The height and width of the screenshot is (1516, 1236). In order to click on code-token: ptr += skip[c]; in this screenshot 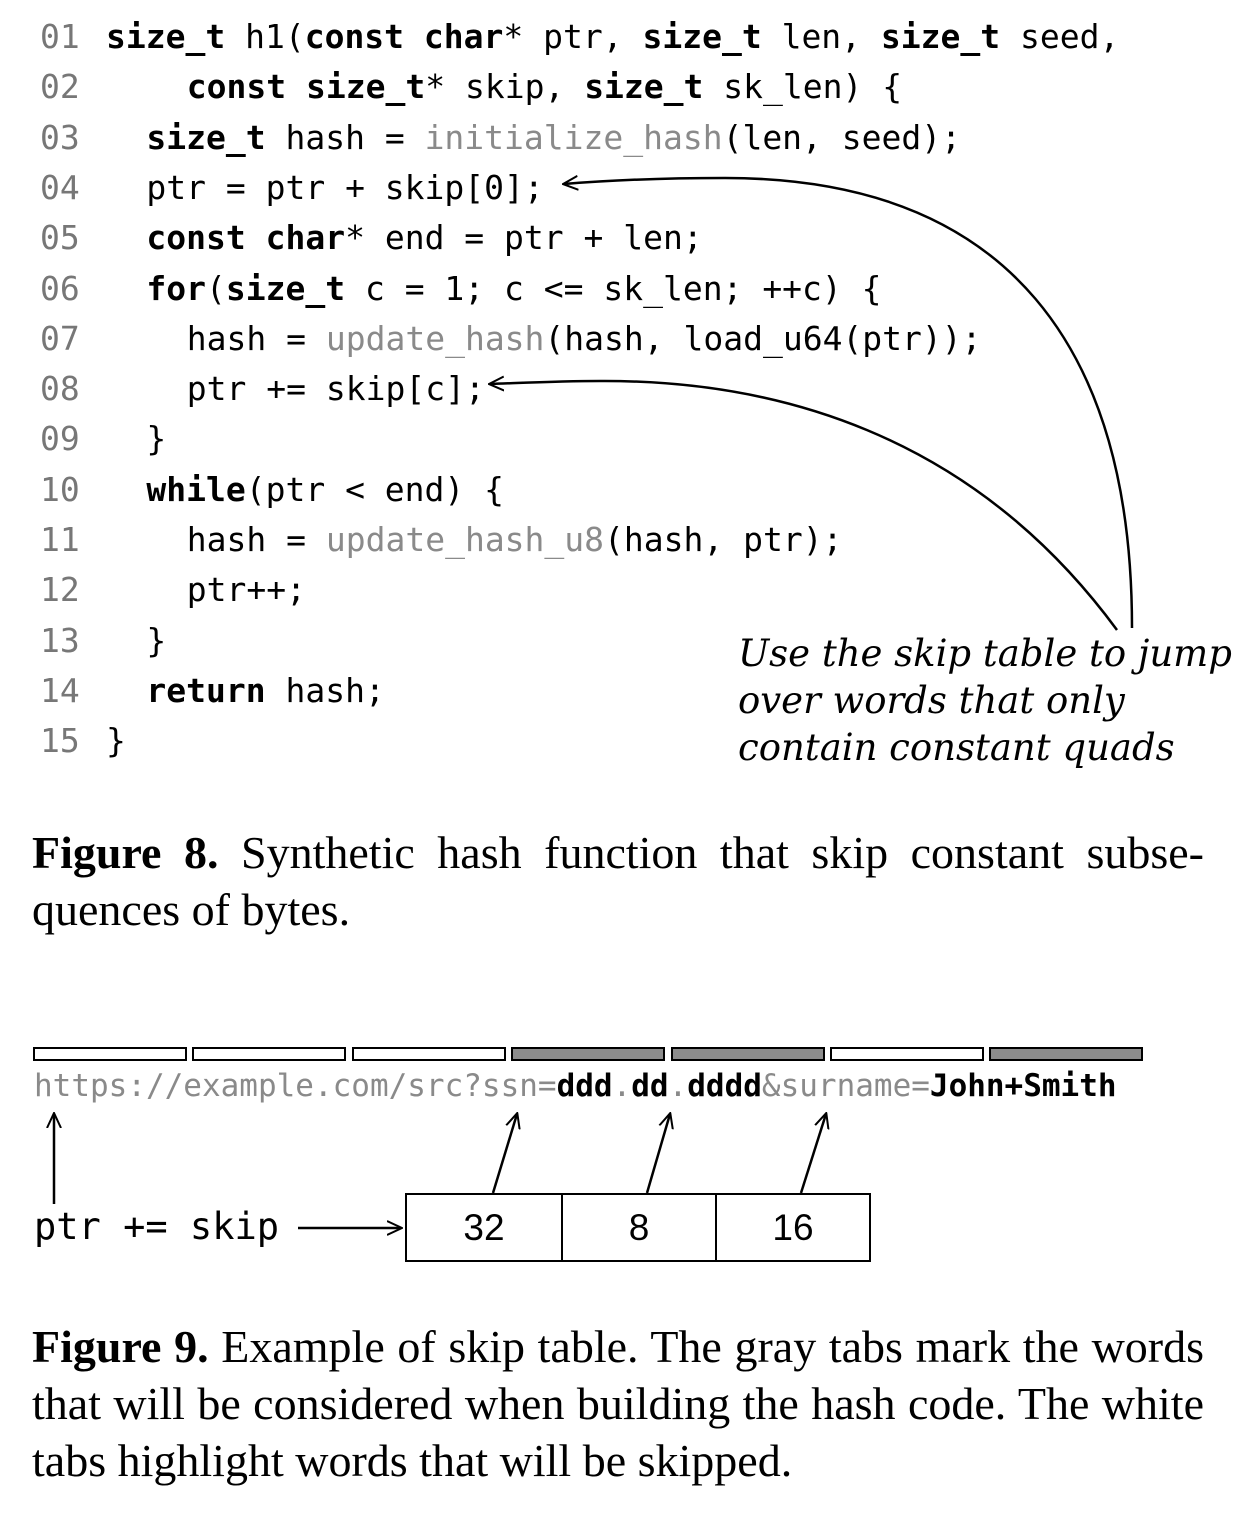, I will do `click(335, 389)`.